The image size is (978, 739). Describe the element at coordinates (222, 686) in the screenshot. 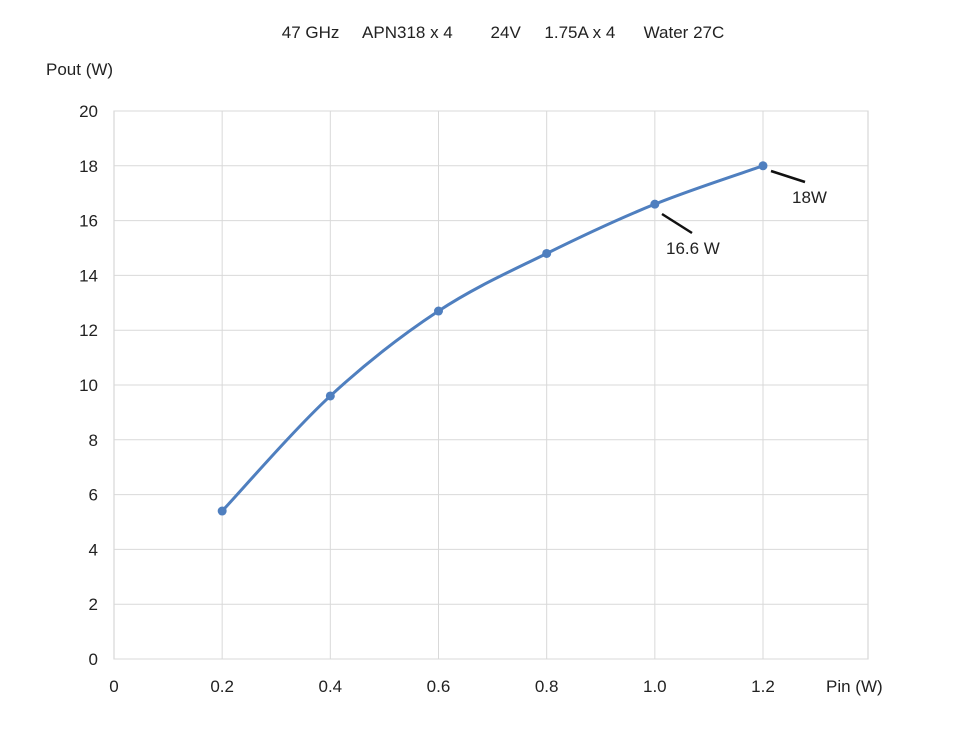

I see `x-tick-label: 0.2` at that location.